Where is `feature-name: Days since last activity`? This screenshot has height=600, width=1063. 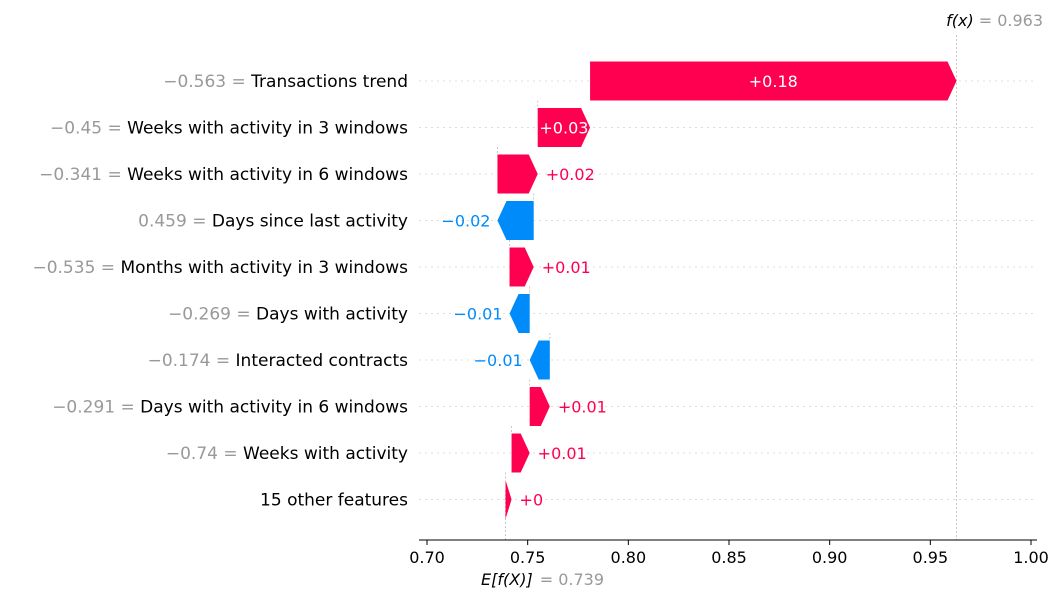
feature-name: Days since last activity is located at coordinates (310, 222).